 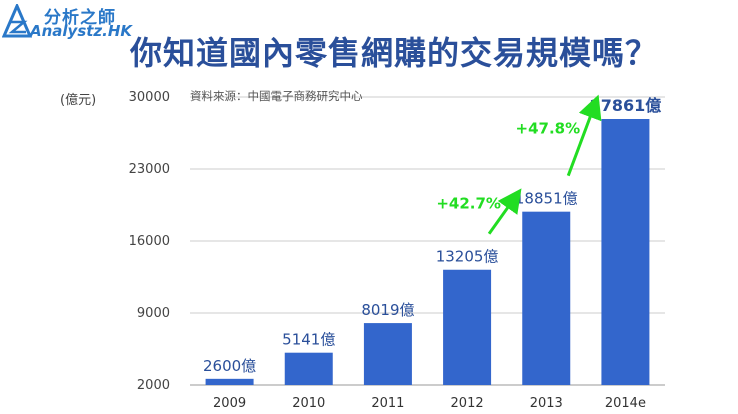 What do you see at coordinates (81, 31) in the screenshot?
I see `logo-english-text: Analystz.HK` at bounding box center [81, 31].